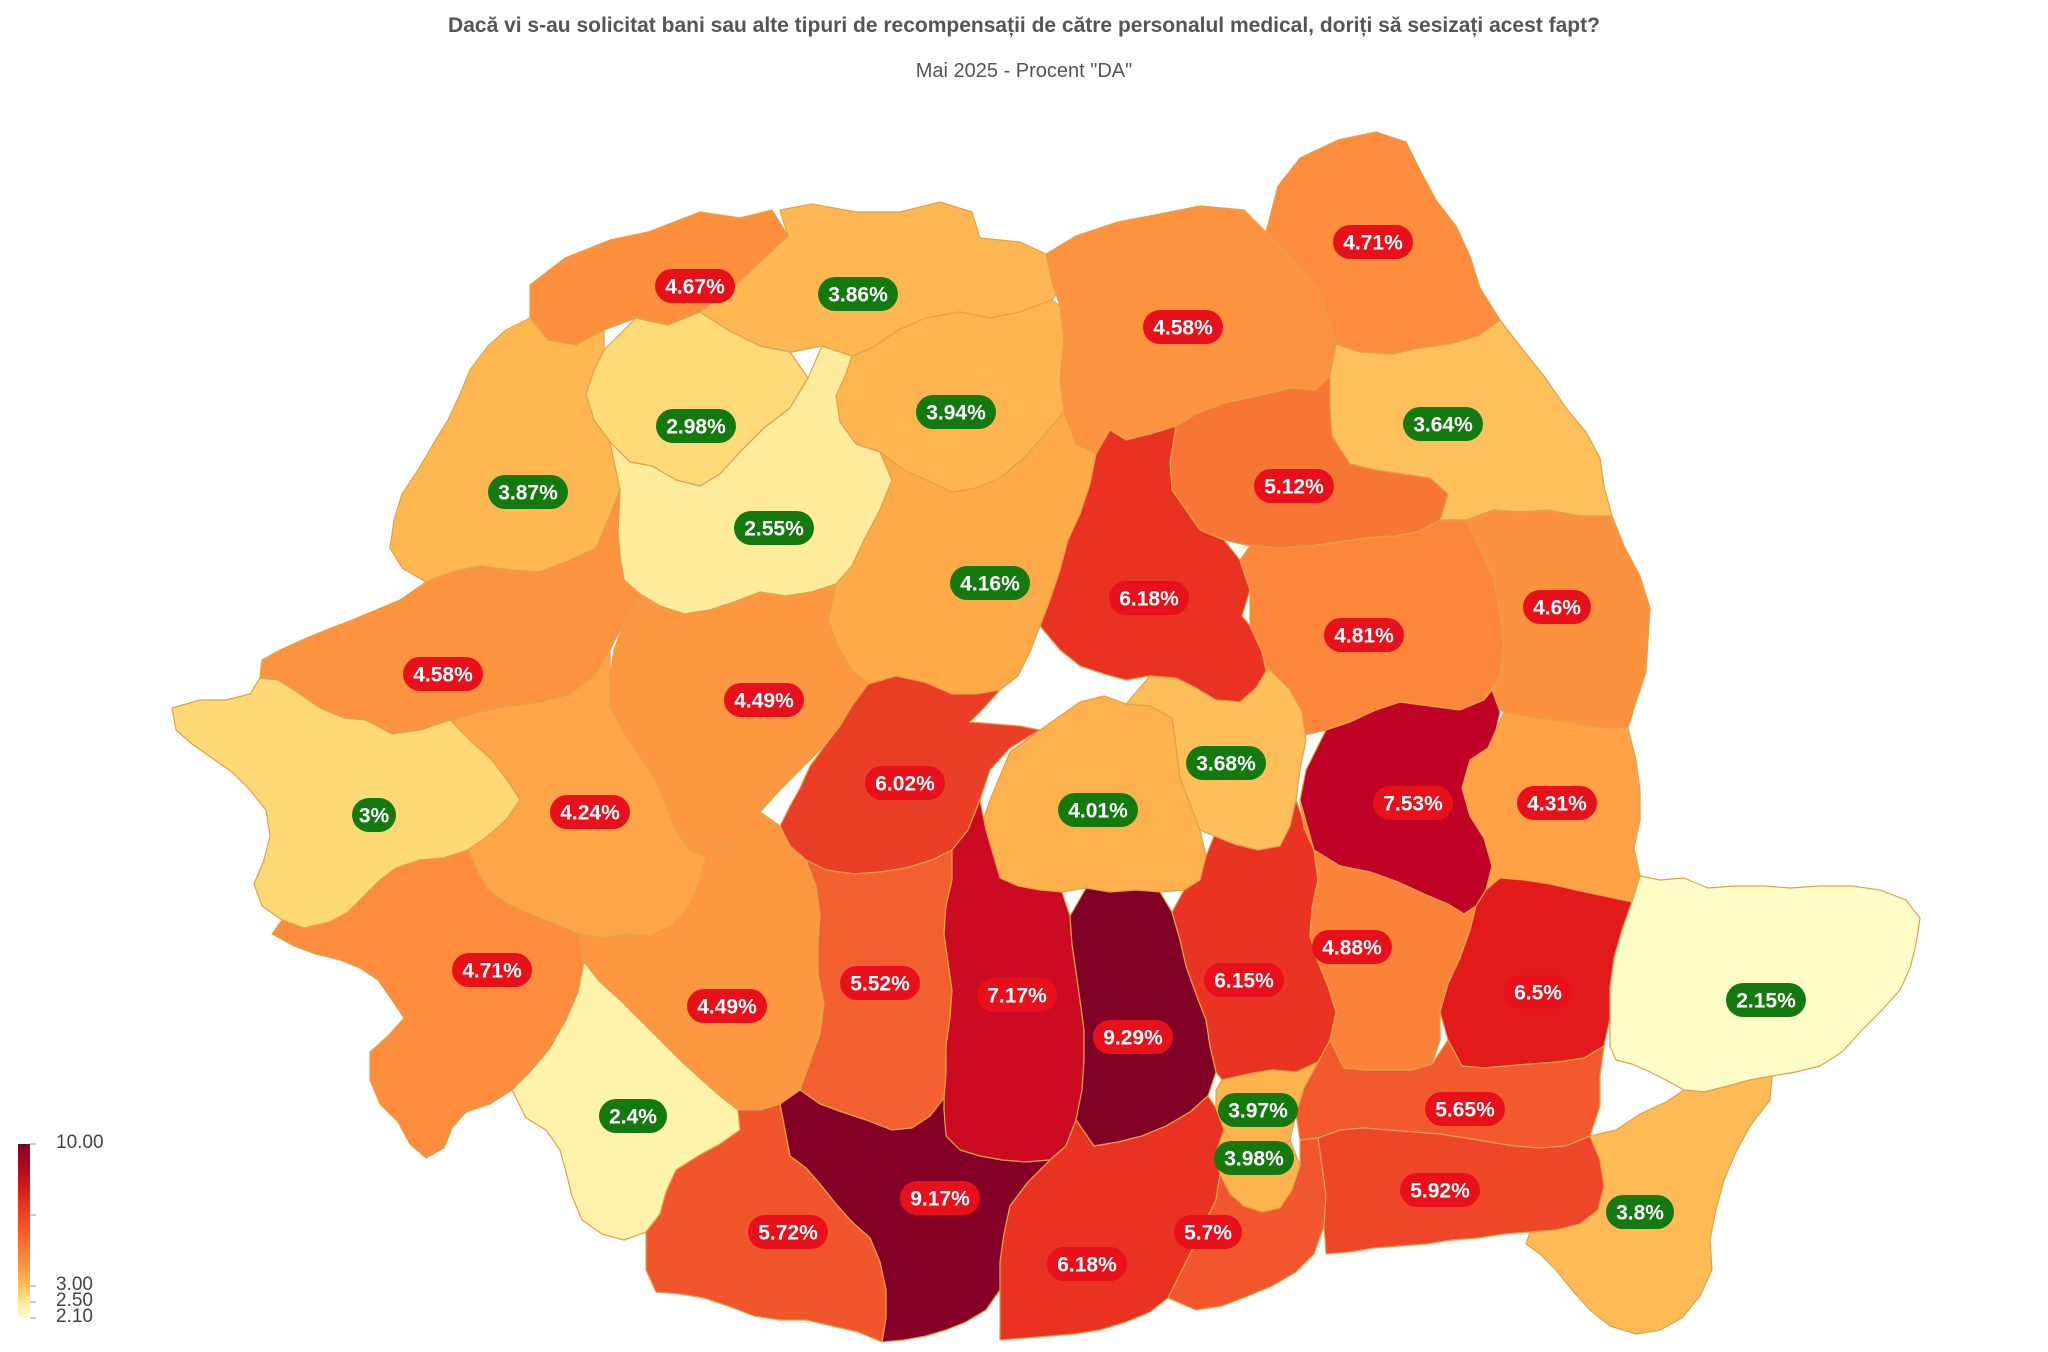 The image size is (2048, 1352). I want to click on value-label-vaslui: 4.6%, so click(1557, 607).